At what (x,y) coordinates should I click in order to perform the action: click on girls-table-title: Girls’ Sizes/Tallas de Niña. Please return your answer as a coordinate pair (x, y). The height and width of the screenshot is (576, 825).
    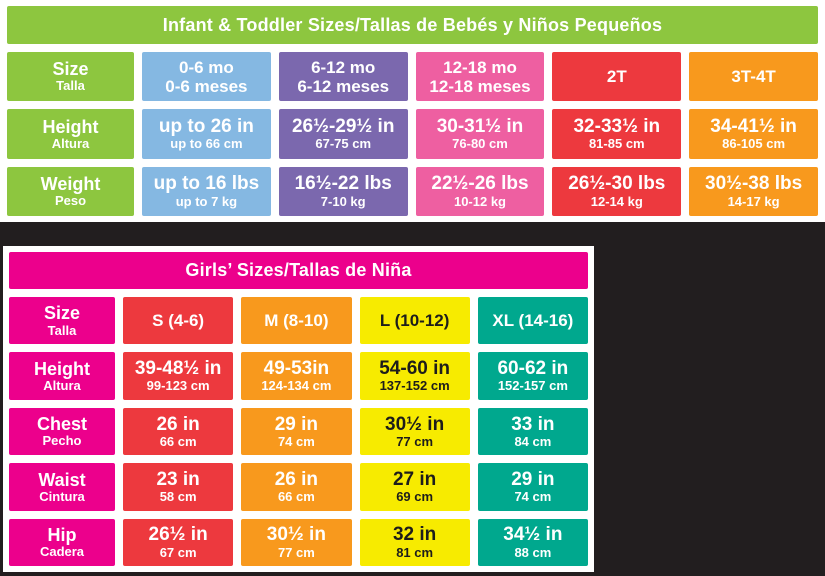
    Looking at the image, I should click on (298, 270).